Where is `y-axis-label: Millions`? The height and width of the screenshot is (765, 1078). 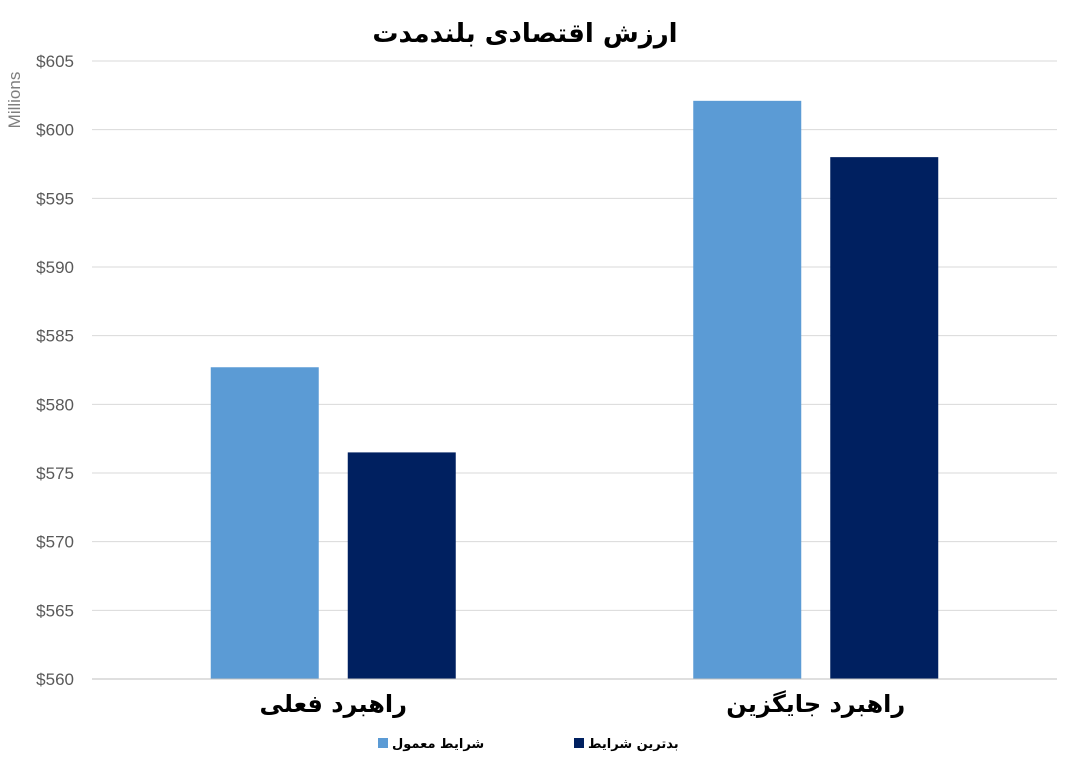
y-axis-label: Millions is located at coordinates (14, 100).